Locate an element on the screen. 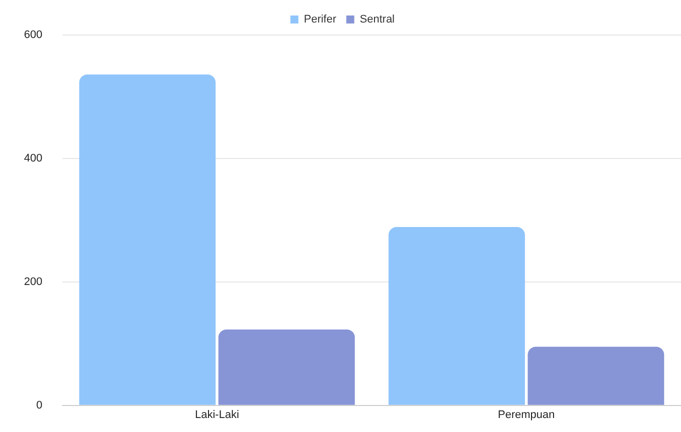  y-tick-label: 400 is located at coordinates (33, 158).